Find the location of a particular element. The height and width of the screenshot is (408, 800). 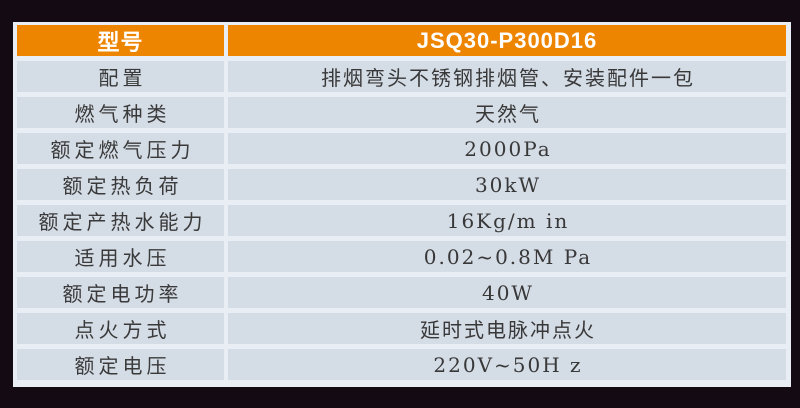

header-model-value: JSQ30-P300D16 is located at coordinates (507, 40).